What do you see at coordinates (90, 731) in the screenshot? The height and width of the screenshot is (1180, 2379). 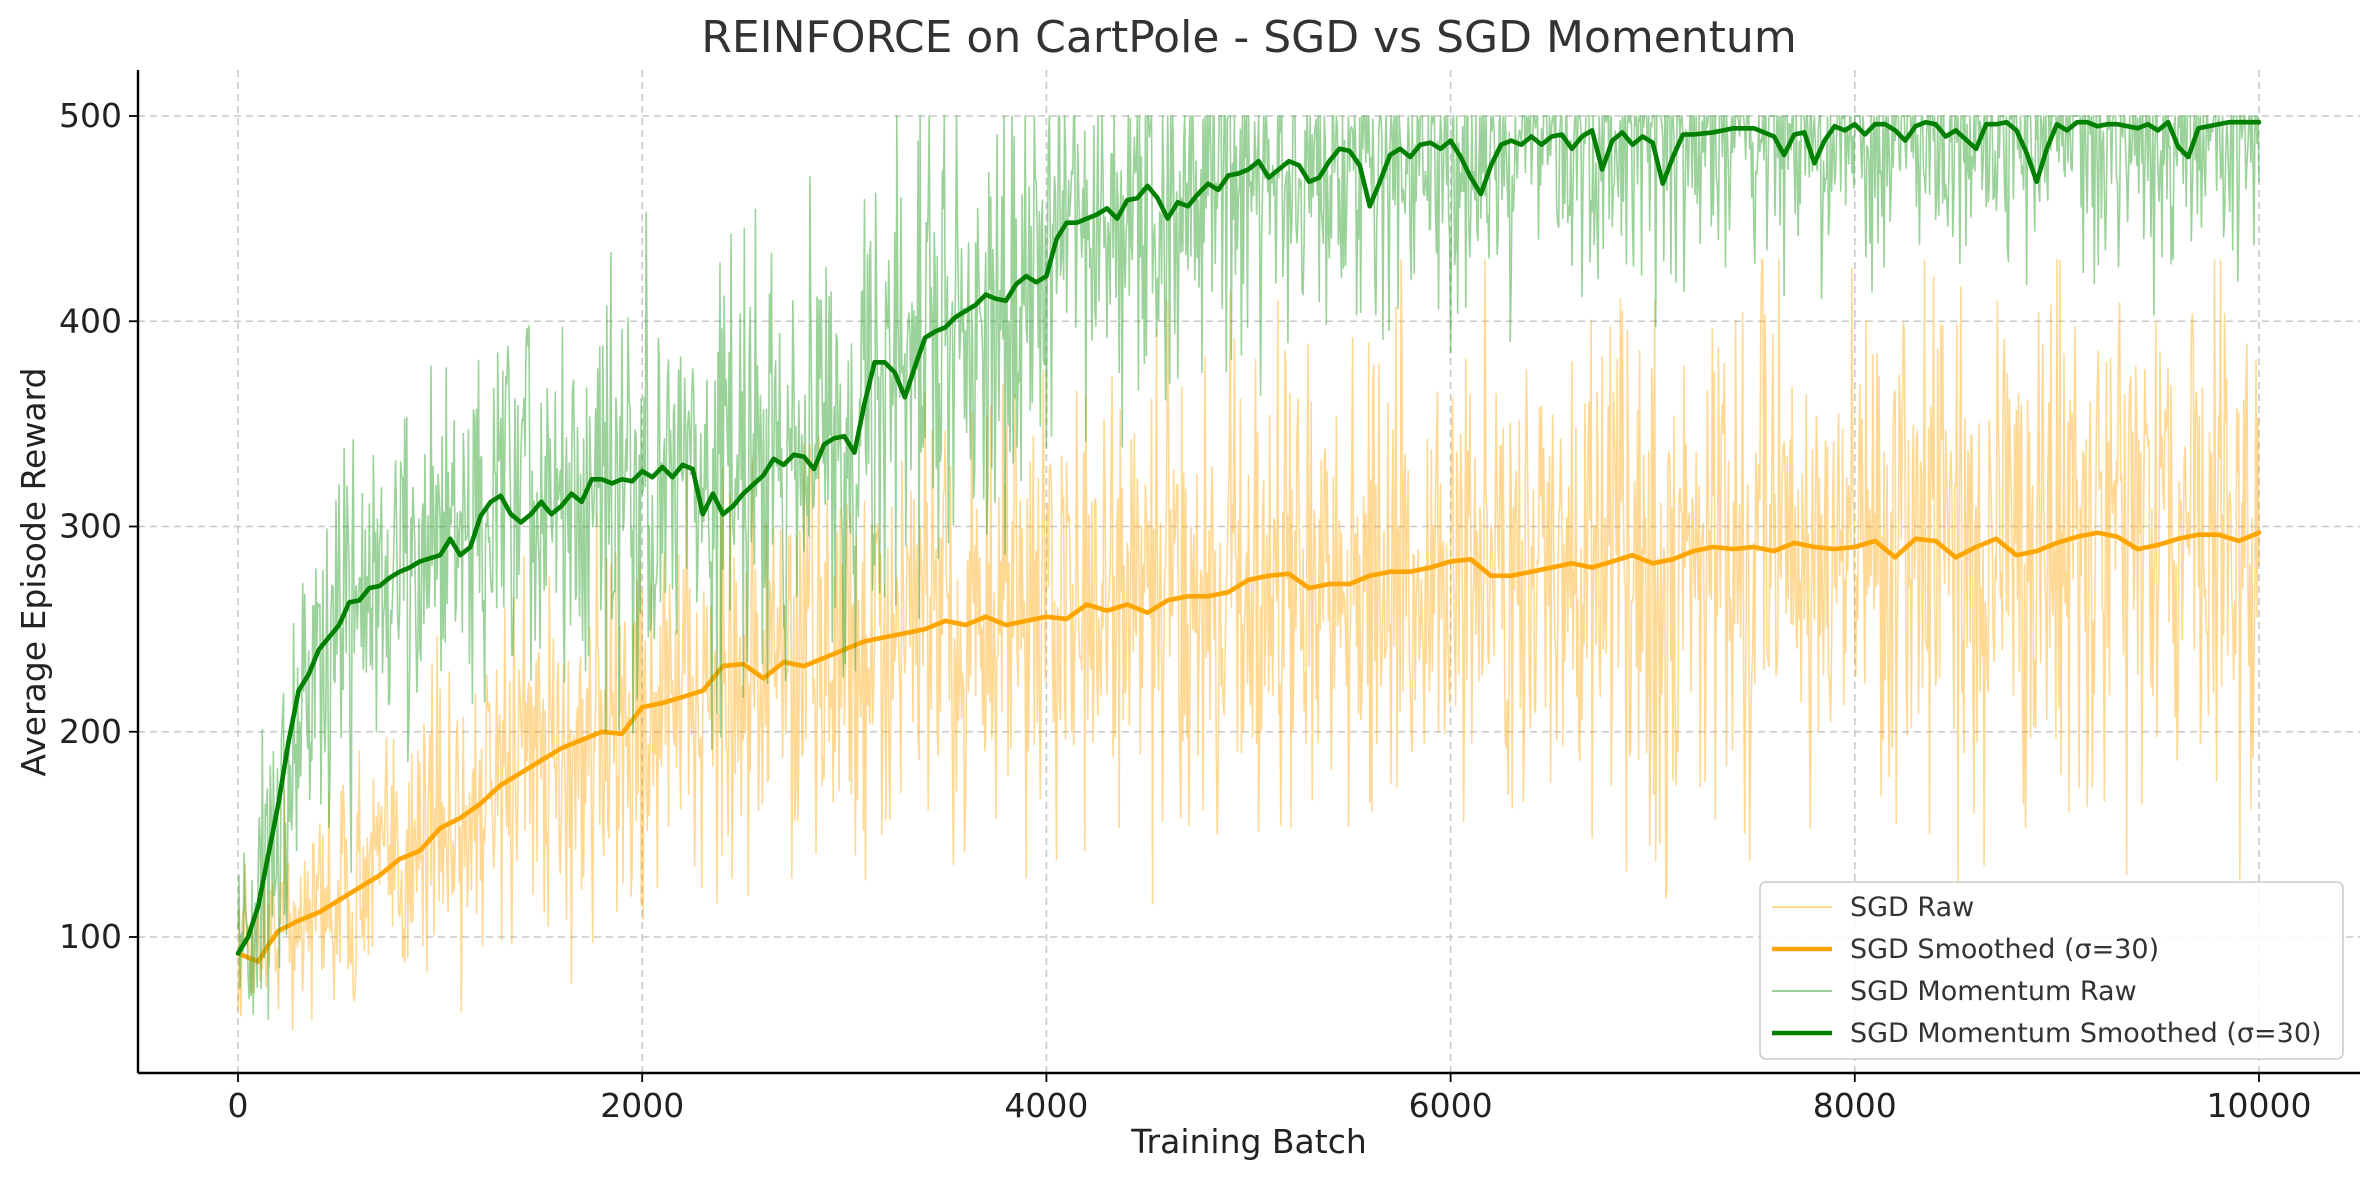 I see `y-tick-label: 200` at bounding box center [90, 731].